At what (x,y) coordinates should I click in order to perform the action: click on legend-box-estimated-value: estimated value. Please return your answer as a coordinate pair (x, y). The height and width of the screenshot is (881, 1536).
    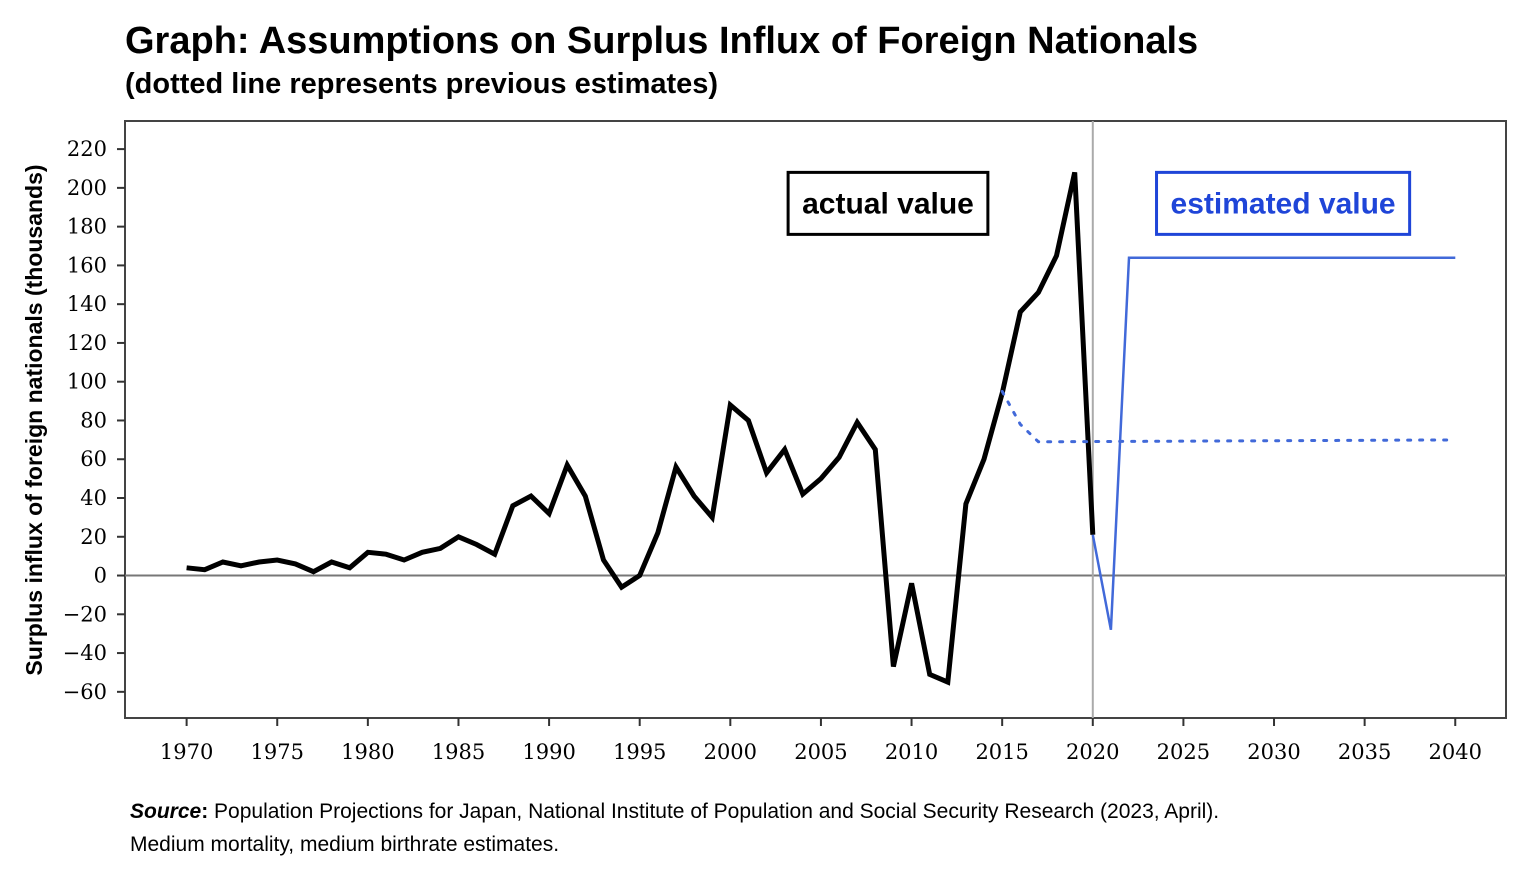
    Looking at the image, I should click on (1283, 203).